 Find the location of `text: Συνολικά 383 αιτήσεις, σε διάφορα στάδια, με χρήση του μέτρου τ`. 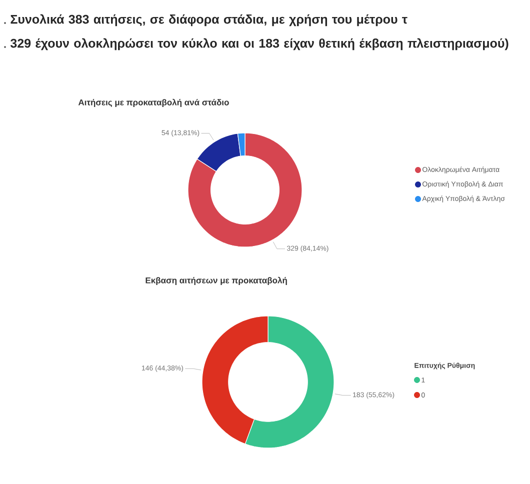

text: Συνολικά 383 αιτήσεις, σε διάφορα στάδια, με χρήση του μέτρου τ is located at coordinates (209, 20).